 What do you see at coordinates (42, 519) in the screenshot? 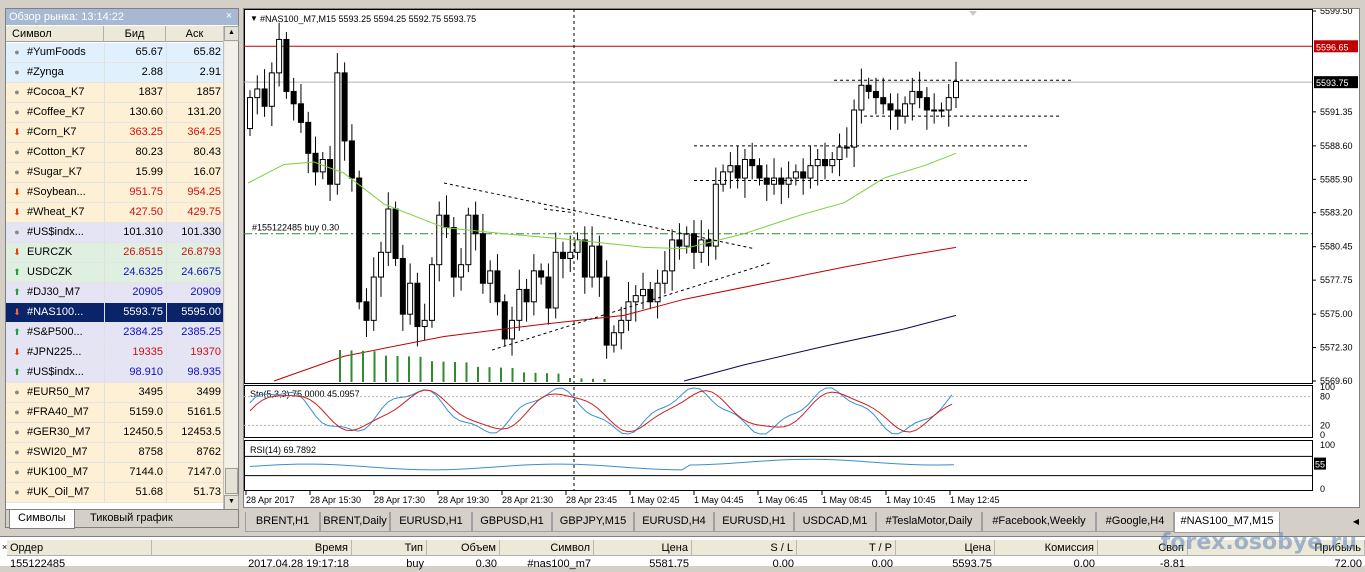
I see `tab-symbols: Символы` at bounding box center [42, 519].